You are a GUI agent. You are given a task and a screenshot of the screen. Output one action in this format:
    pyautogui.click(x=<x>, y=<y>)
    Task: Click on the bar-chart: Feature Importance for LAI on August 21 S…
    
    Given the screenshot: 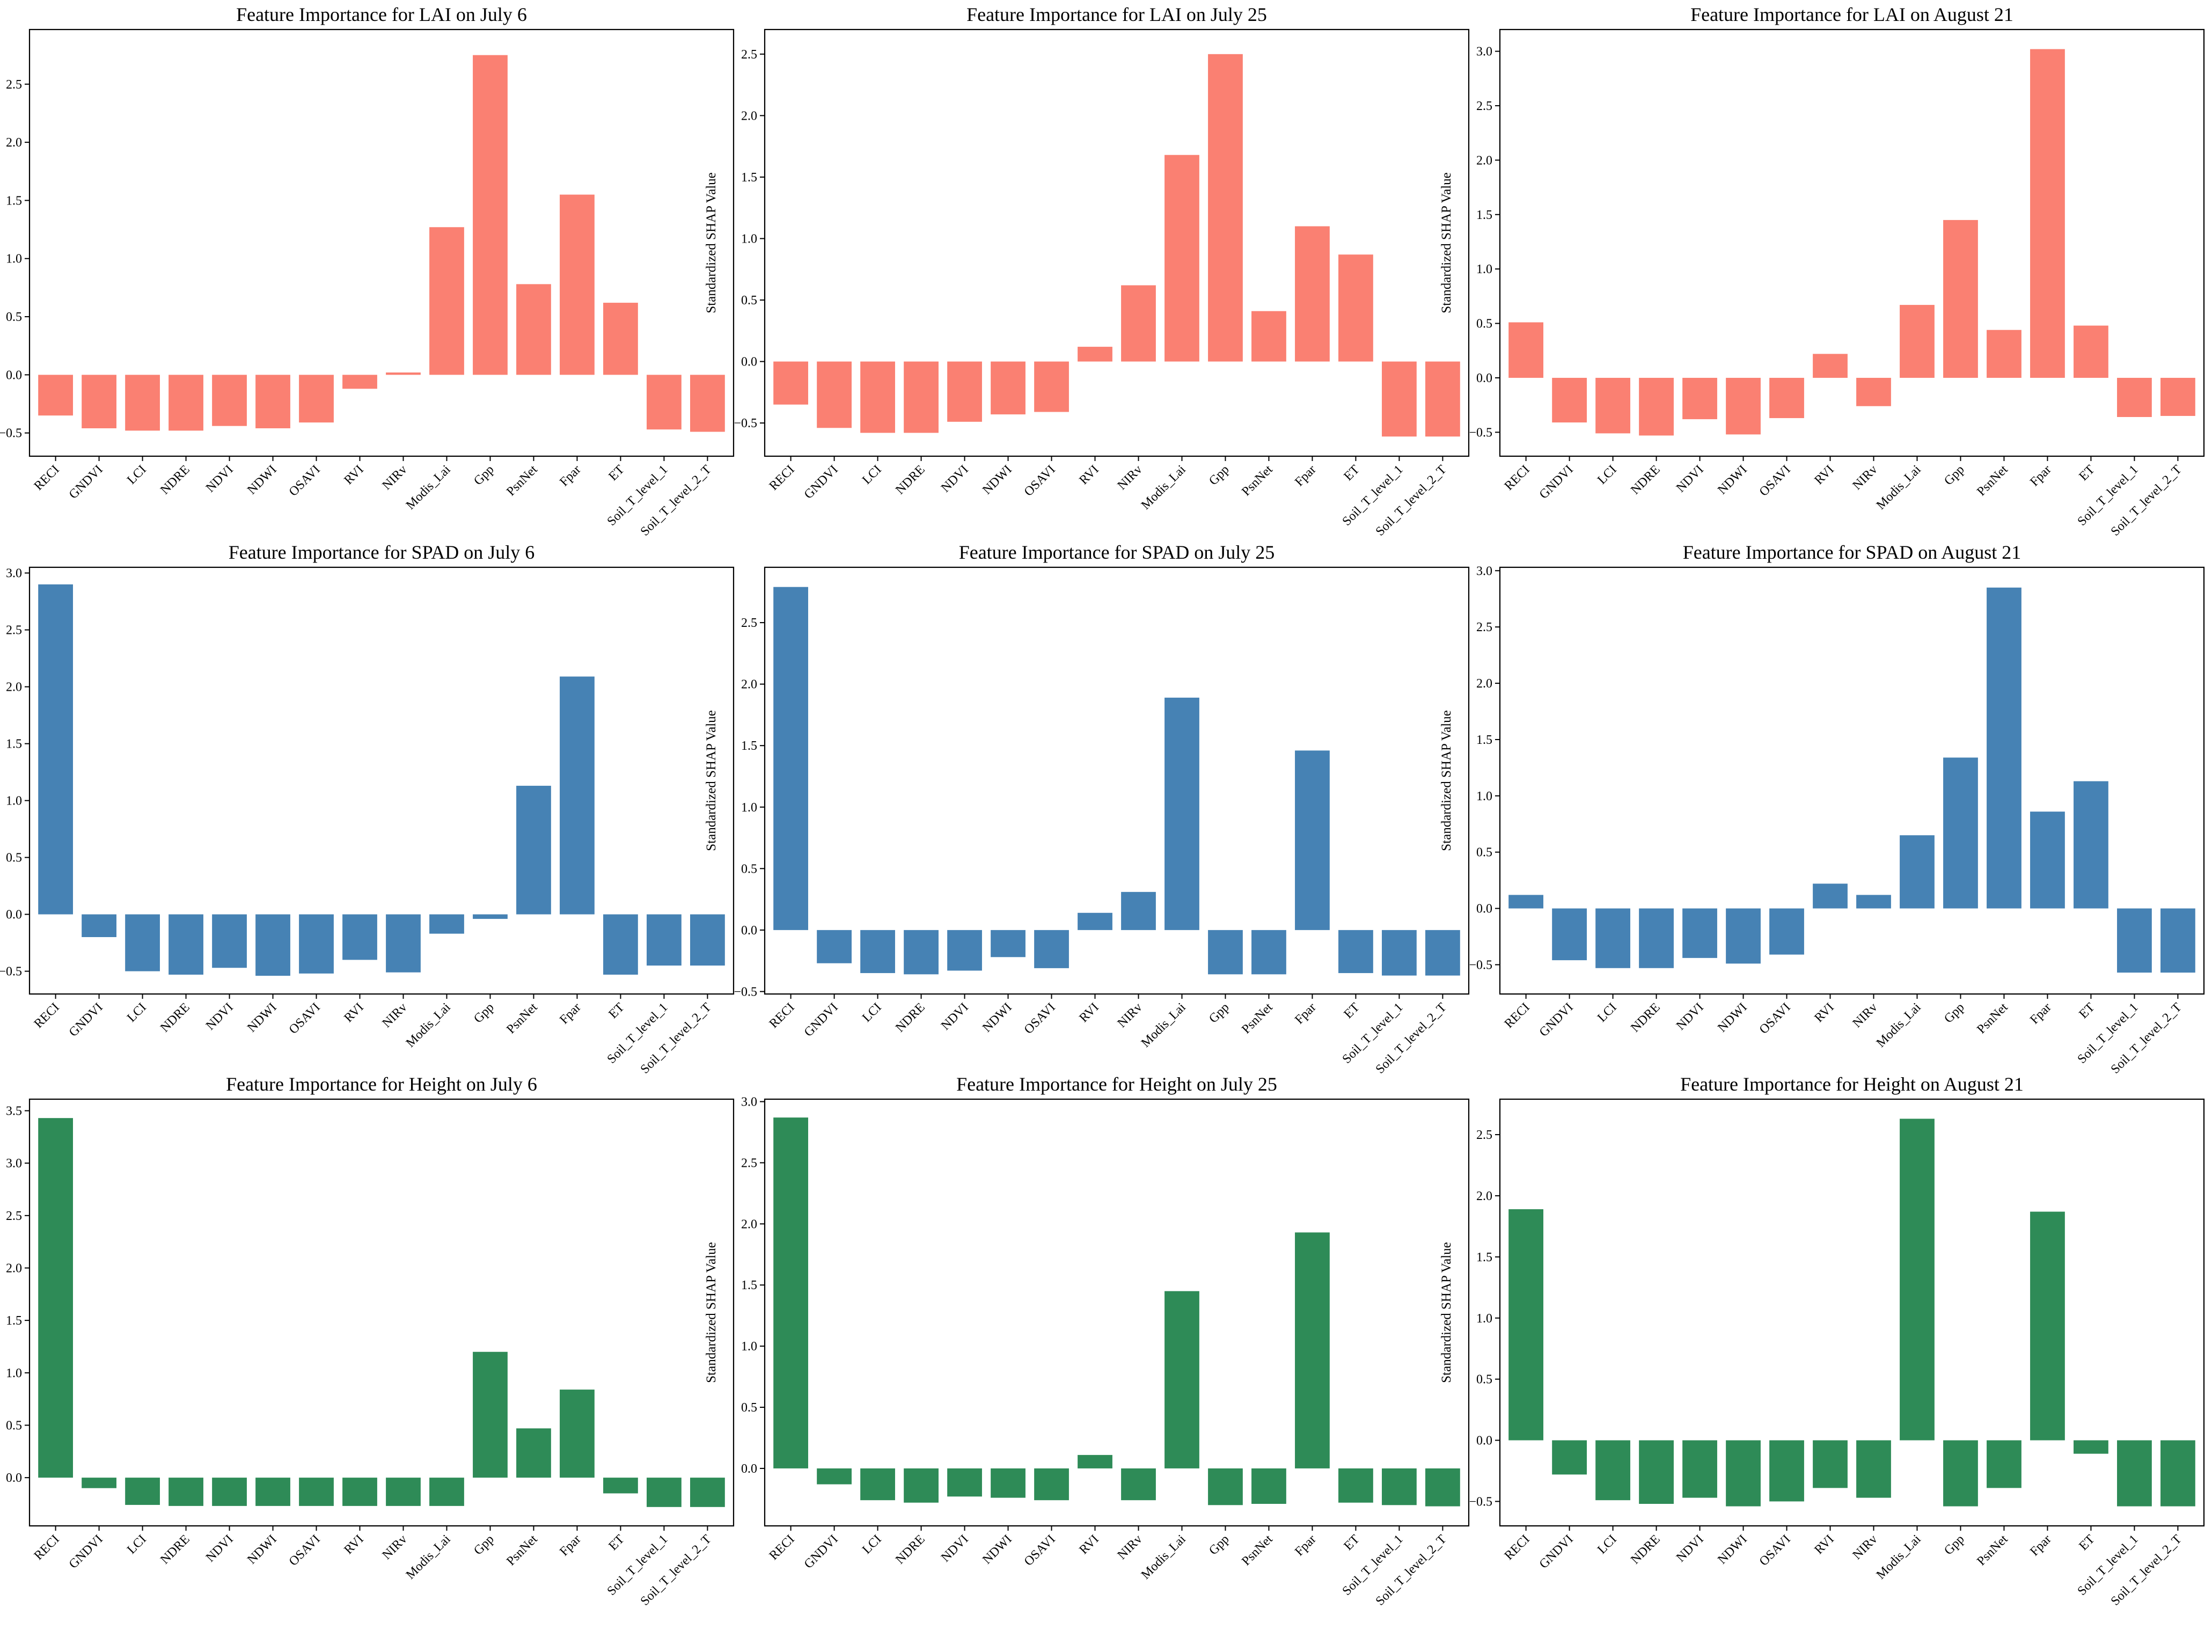 What is the action you would take?
    pyautogui.click(x=1822, y=271)
    